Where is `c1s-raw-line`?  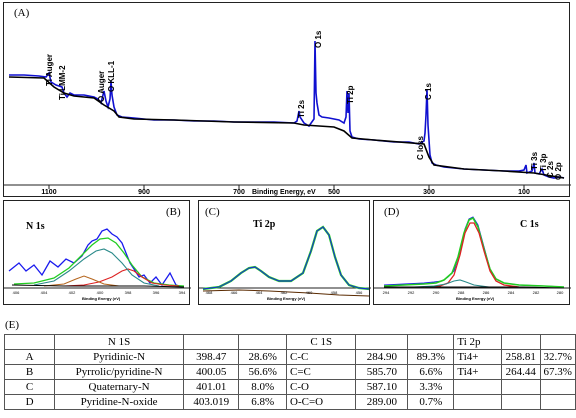 c1s-raw-line is located at coordinates (474, 252).